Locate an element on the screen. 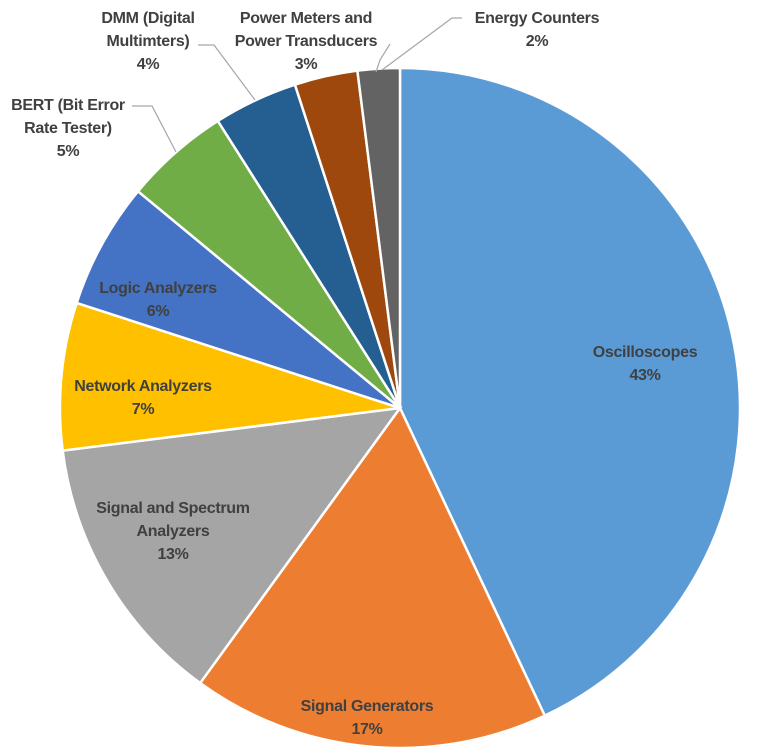 The width and height of the screenshot is (768, 753). data-label: Signal and Spectrum Analyzers 13% is located at coordinates (173, 531).